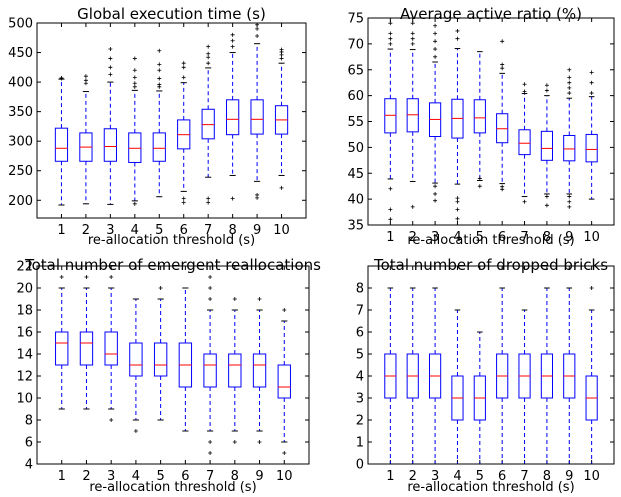  What do you see at coordinates (20, 112) in the screenshot?
I see `y-tick-label: 350` at bounding box center [20, 112].